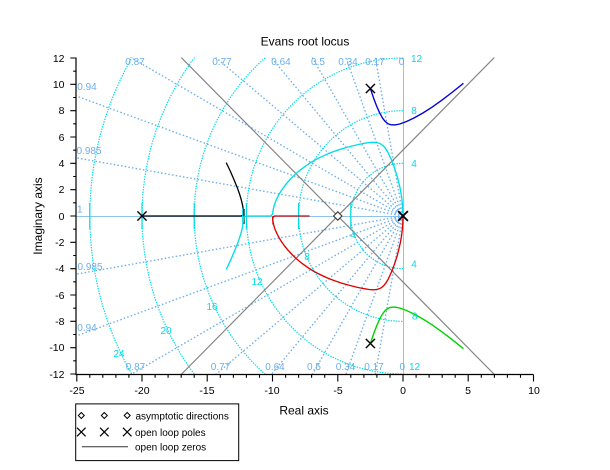 Image resolution: width=610 pixels, height=470 pixels. I want to click on svg-text: Evans root locus, so click(305, 42).